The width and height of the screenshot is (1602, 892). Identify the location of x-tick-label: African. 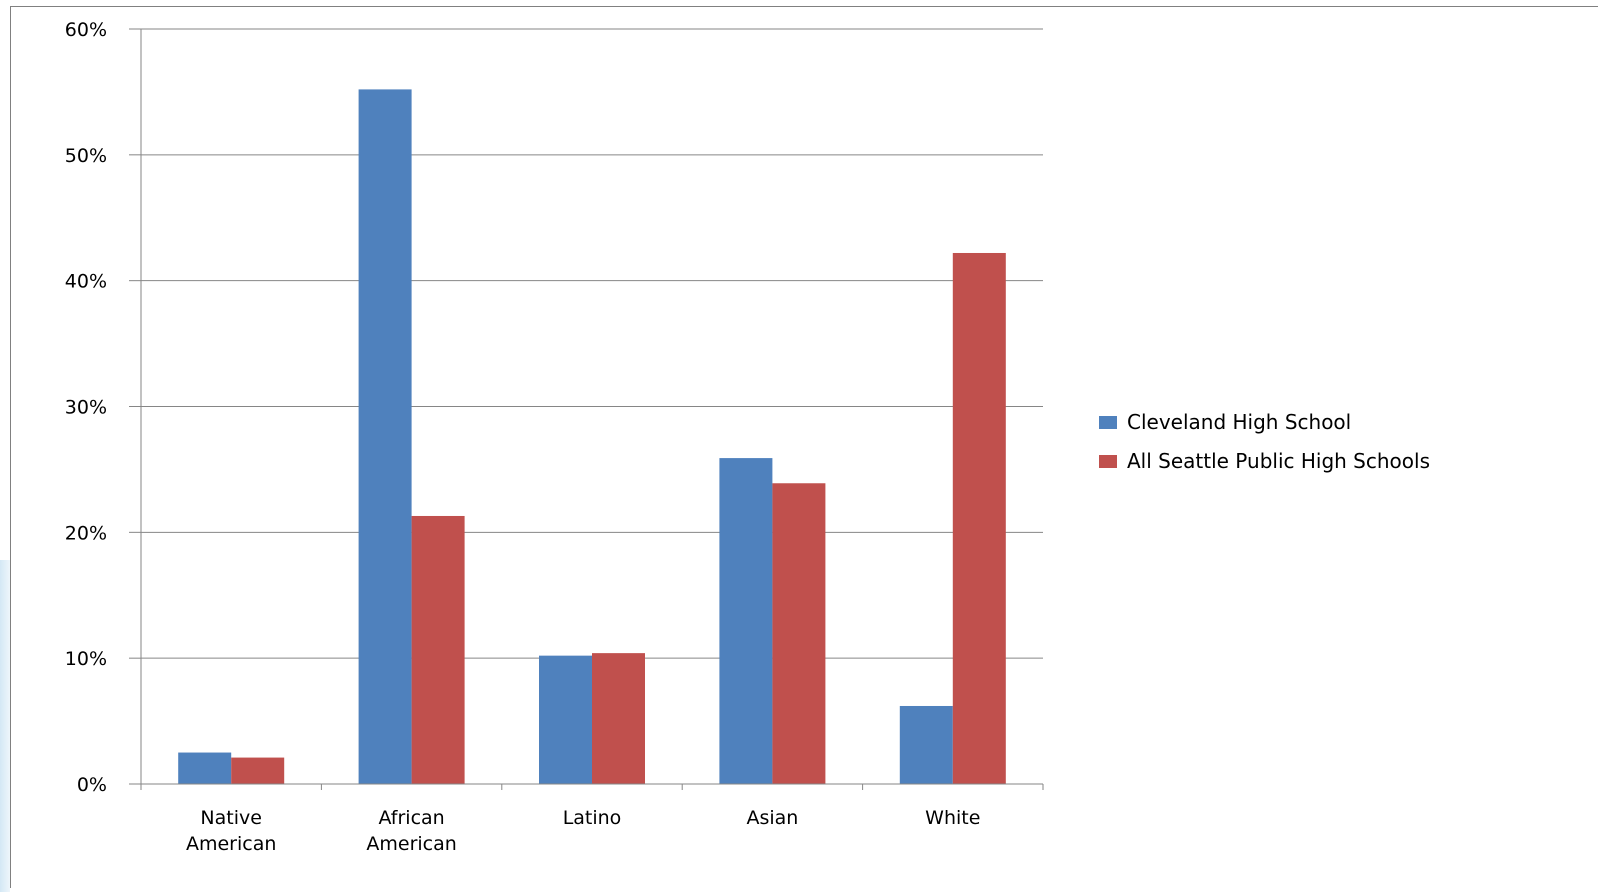
(411, 818).